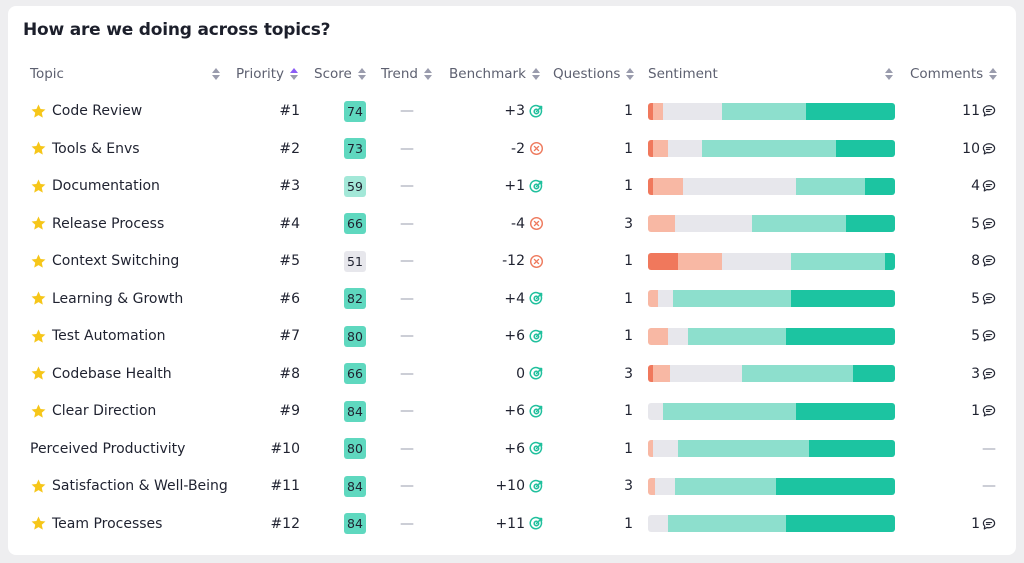 The image size is (1024, 563). I want to click on topic-cell: Learning & Growth, so click(106, 299).